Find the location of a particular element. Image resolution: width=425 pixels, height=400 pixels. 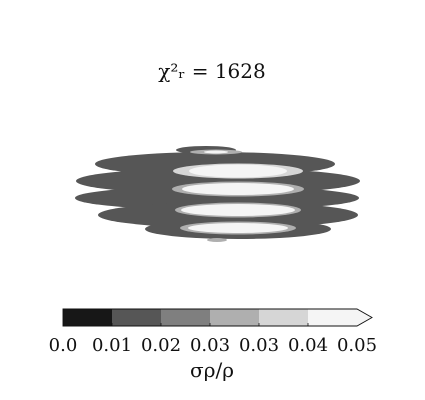

colorbar is located at coordinates (217, 317).